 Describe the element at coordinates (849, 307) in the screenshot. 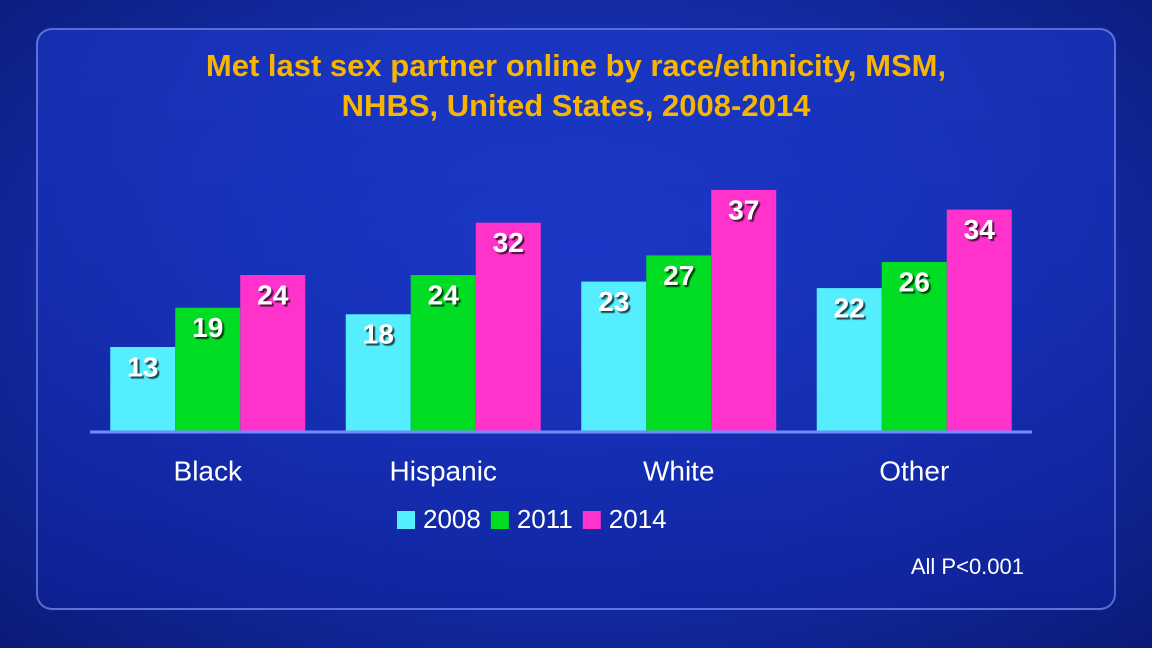

I see `value-label: 22` at that location.